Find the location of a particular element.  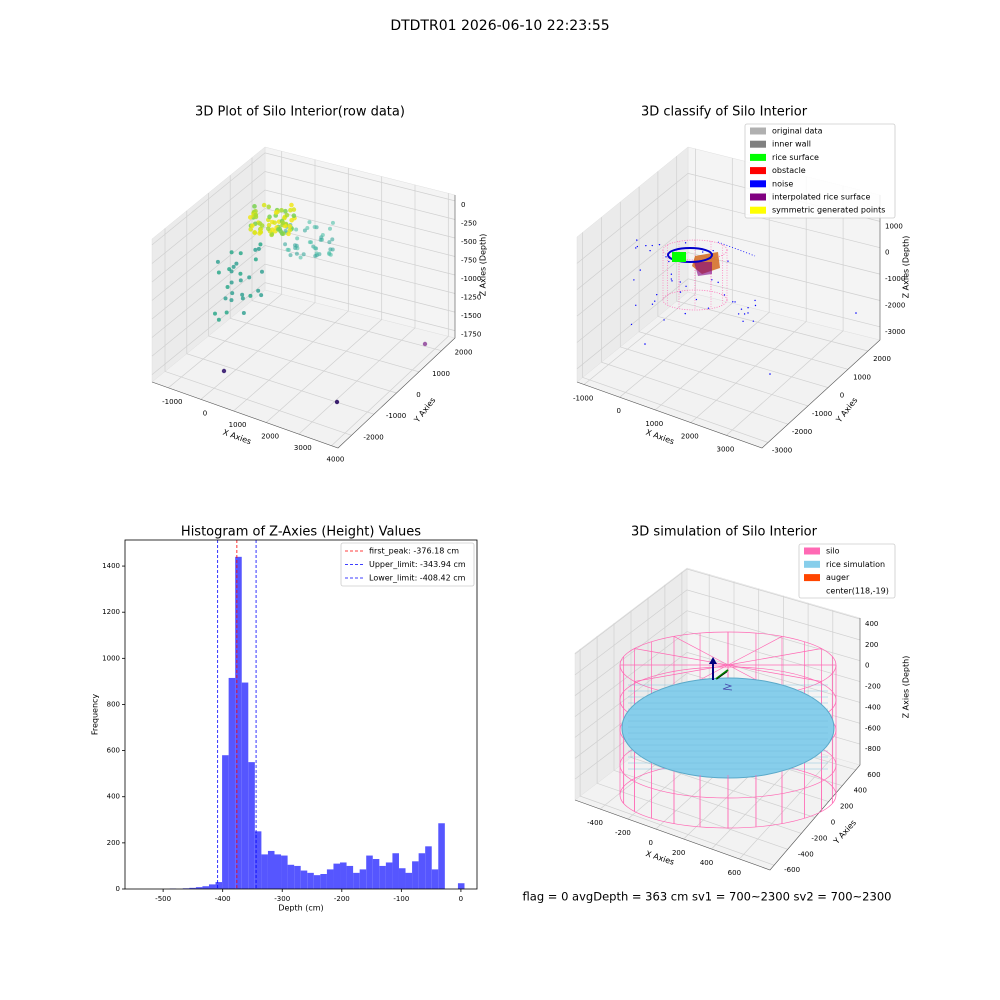

x-tick-label: -300 is located at coordinates (282, 899).